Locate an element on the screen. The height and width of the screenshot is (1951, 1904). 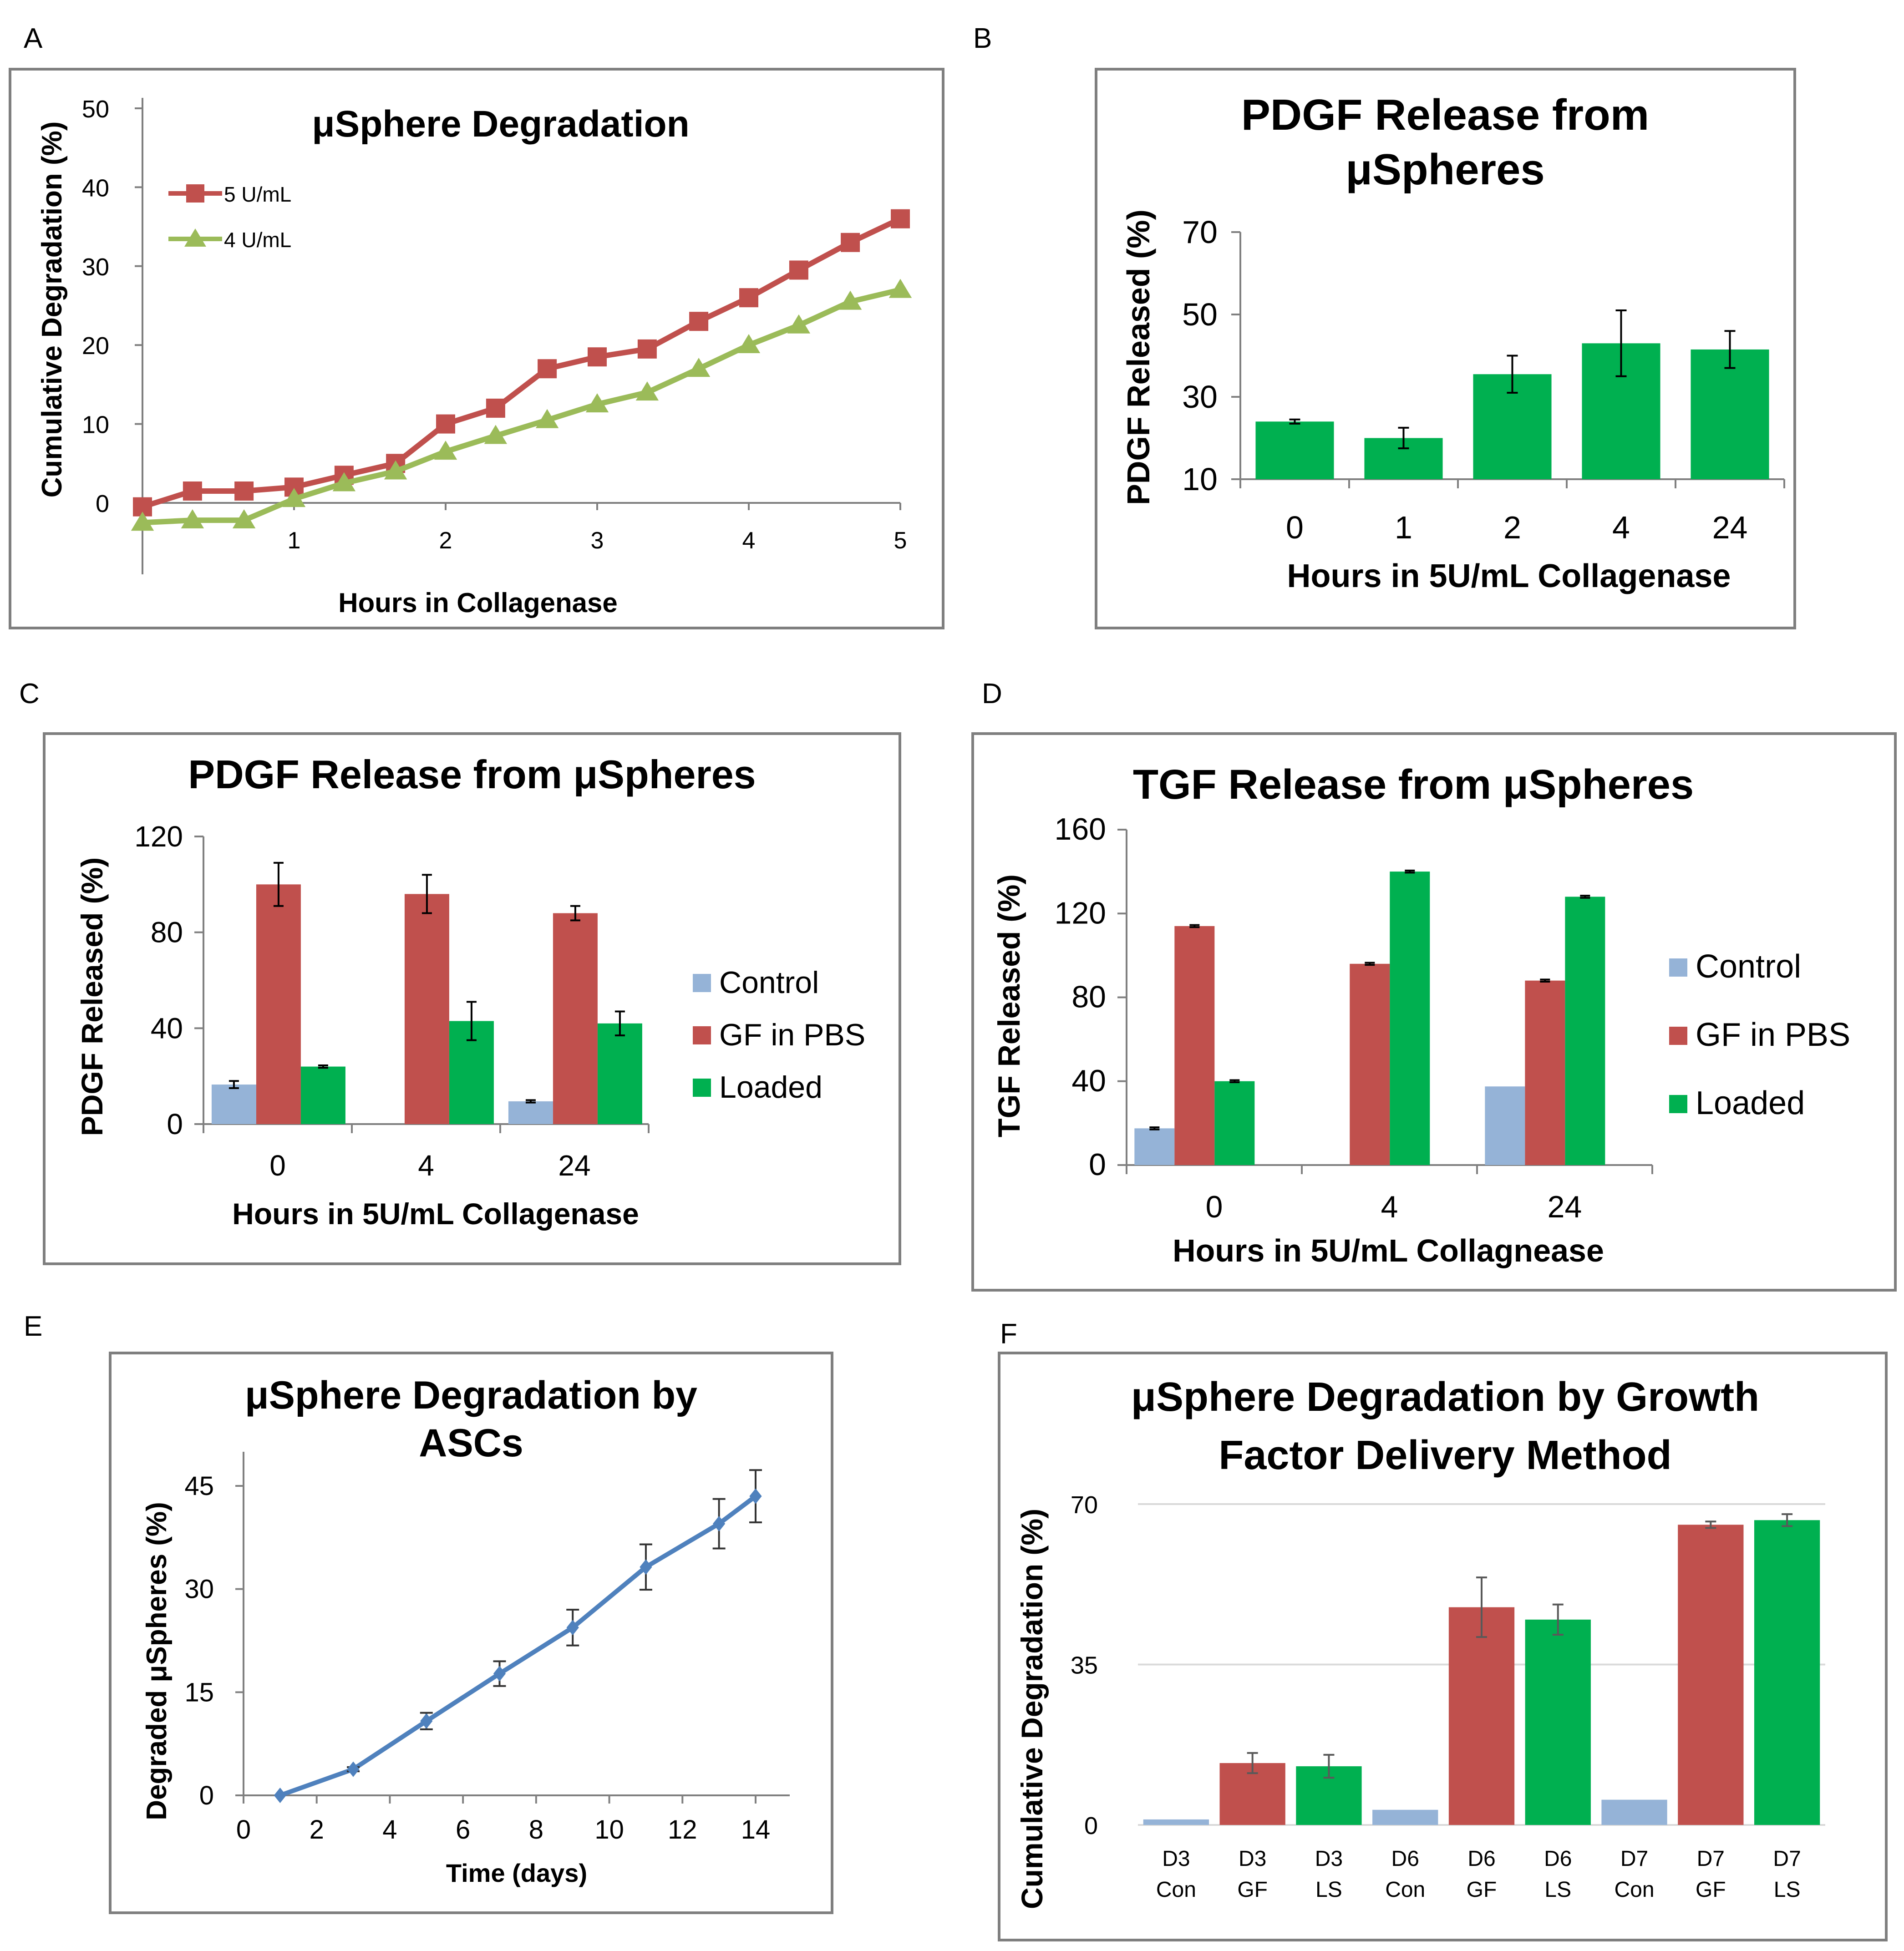
chart-e-ytick-label: 45 is located at coordinates (199, 1486).